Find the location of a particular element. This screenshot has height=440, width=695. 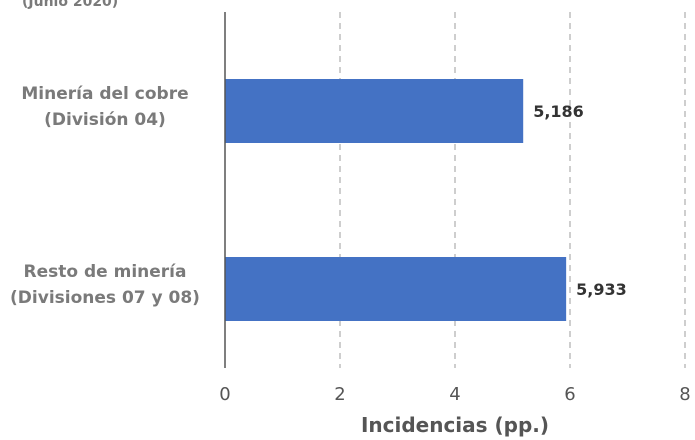

data-label: 5,186 is located at coordinates (558, 111).